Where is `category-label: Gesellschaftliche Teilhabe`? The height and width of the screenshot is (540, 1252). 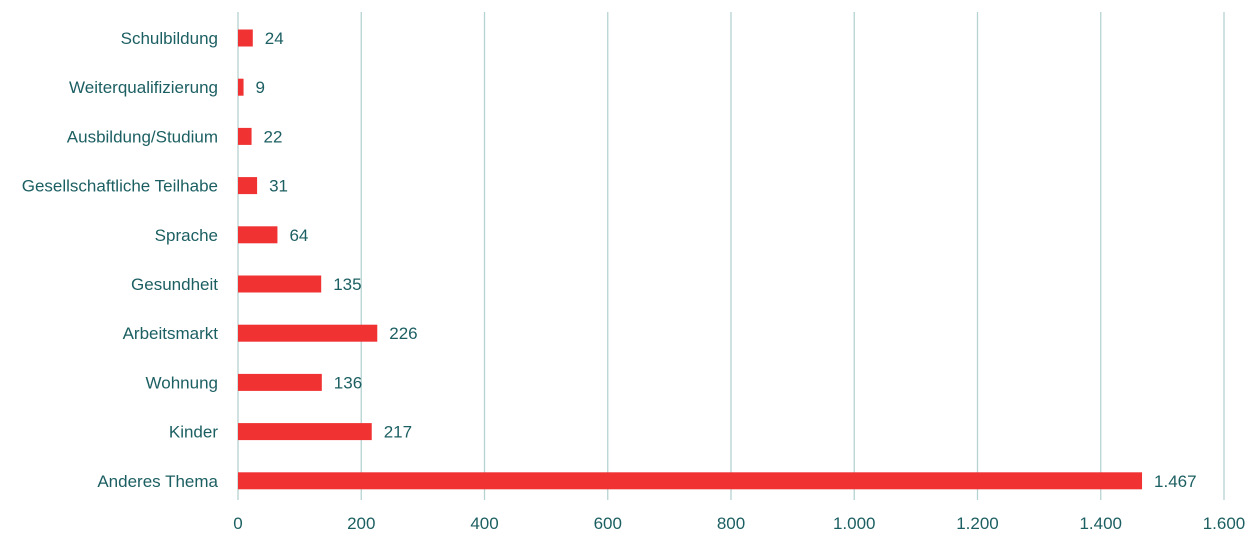
category-label: Gesellschaftliche Teilhabe is located at coordinates (120, 186).